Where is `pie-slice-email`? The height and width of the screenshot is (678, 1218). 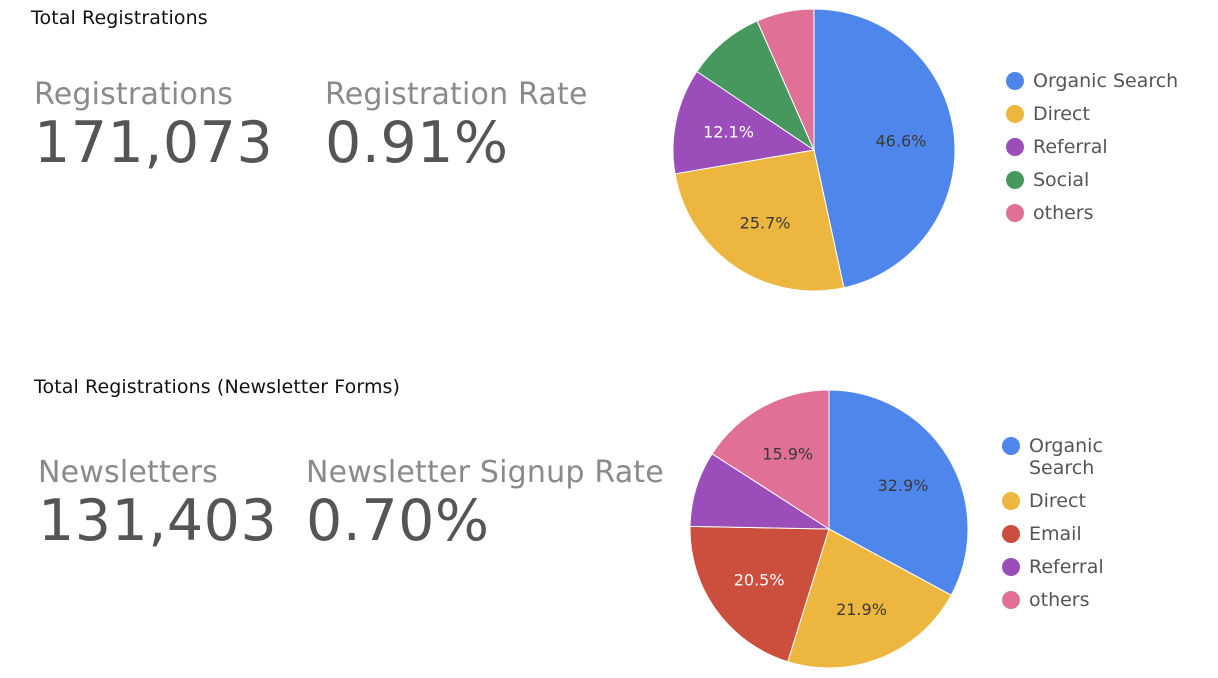
pie-slice-email is located at coordinates (759, 594).